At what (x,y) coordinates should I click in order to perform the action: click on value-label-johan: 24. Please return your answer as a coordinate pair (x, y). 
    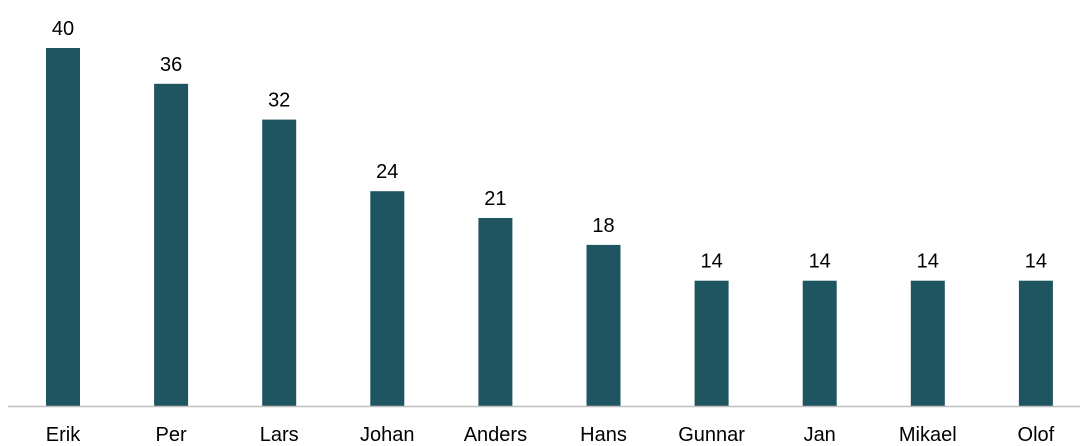
    Looking at the image, I should click on (387, 172).